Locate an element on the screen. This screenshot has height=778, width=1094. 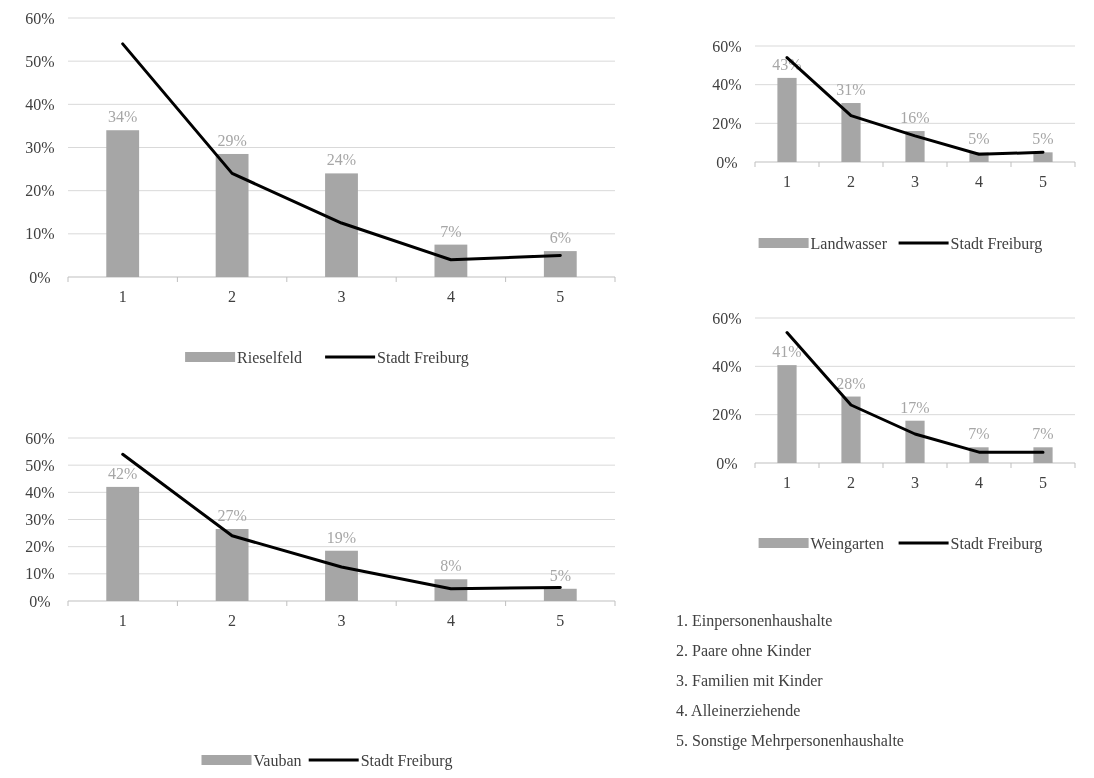
text: 5. Sonstige Mehrpersonenhaushalte is located at coordinates (790, 740).